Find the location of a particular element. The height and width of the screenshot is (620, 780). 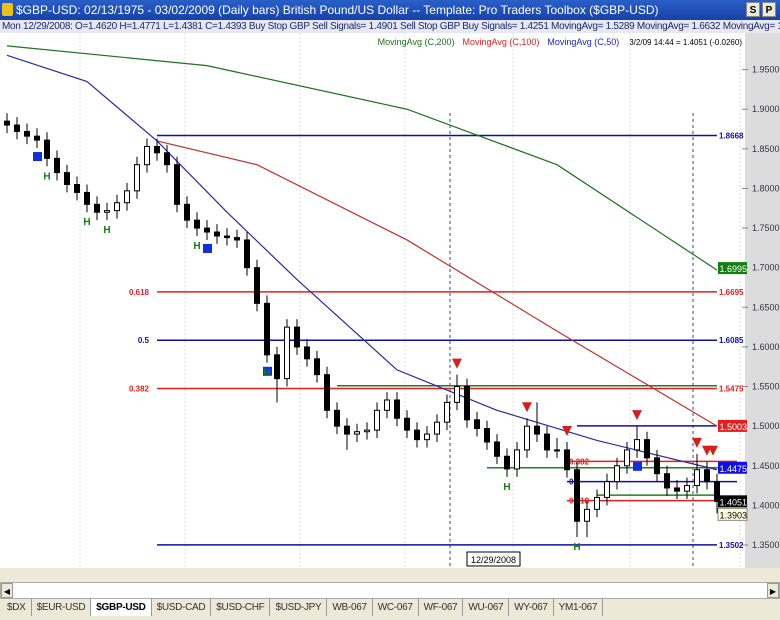

level-label: 1.6695 is located at coordinates (731, 292).